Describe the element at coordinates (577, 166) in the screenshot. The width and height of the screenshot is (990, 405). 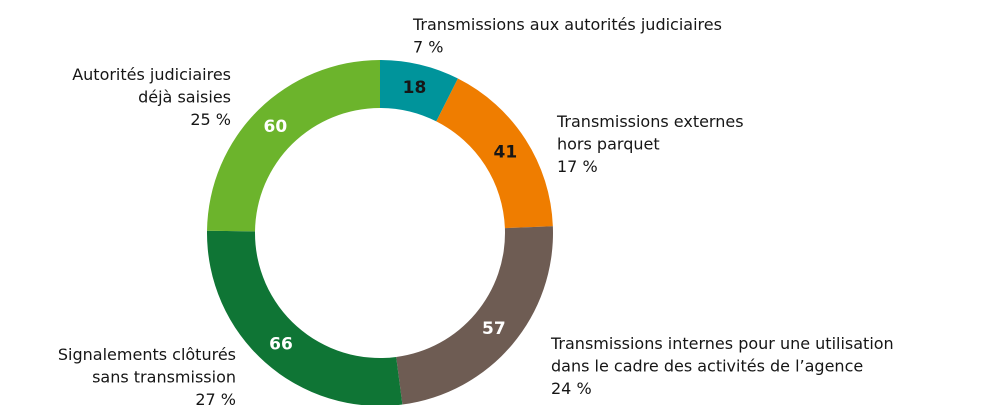
I see `share-label: 17 %` at that location.